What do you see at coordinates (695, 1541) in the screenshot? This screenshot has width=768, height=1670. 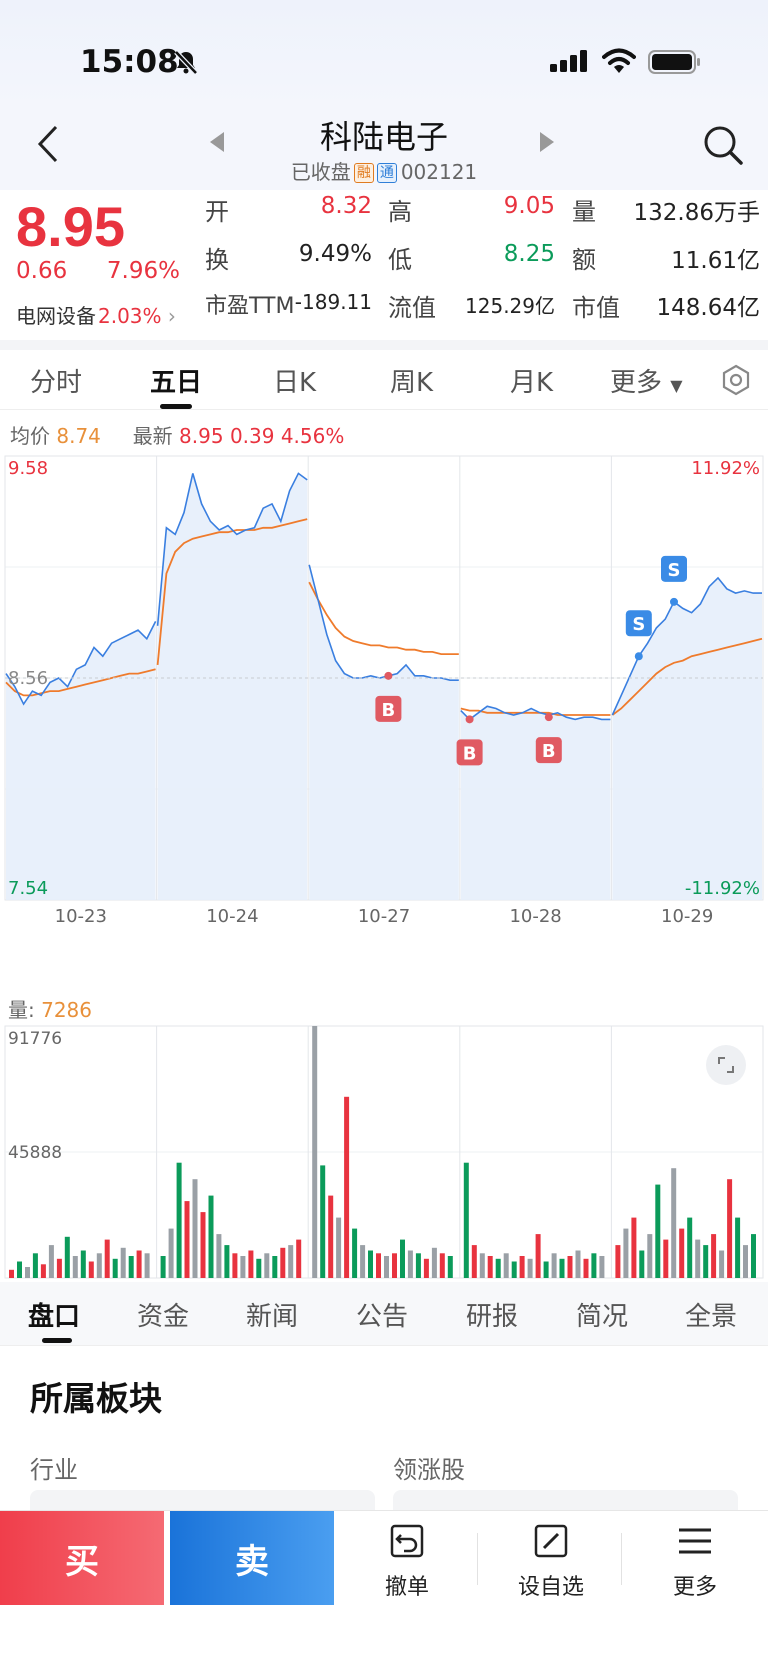 I see `menu-icon` at bounding box center [695, 1541].